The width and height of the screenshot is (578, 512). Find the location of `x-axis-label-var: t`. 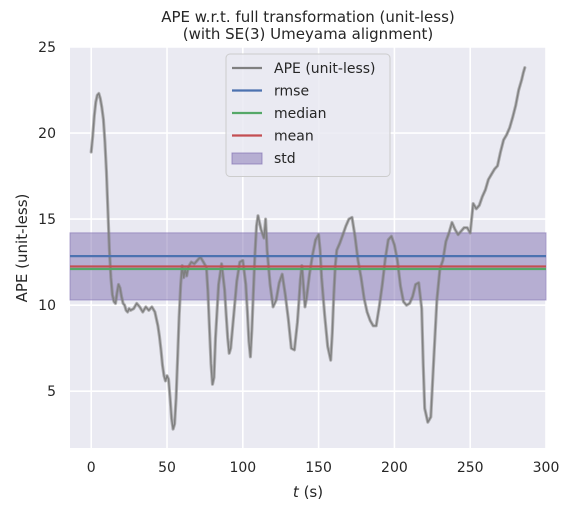

x-axis-label-var: t is located at coordinates (296, 492).